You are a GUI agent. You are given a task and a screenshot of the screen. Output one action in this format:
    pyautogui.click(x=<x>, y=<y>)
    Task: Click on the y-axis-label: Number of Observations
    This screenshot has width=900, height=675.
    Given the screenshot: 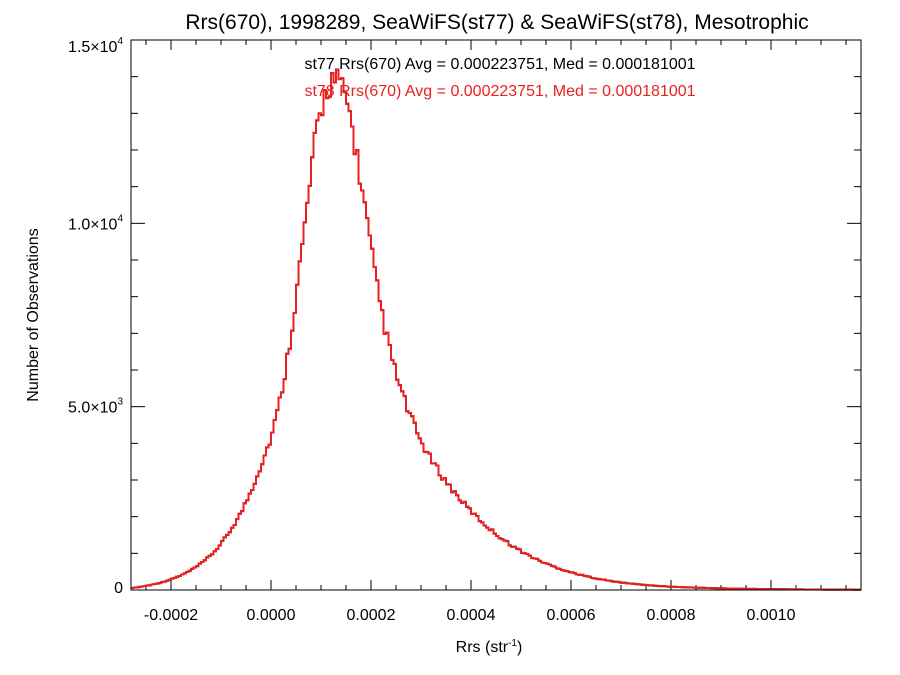 What is the action you would take?
    pyautogui.click(x=33, y=314)
    